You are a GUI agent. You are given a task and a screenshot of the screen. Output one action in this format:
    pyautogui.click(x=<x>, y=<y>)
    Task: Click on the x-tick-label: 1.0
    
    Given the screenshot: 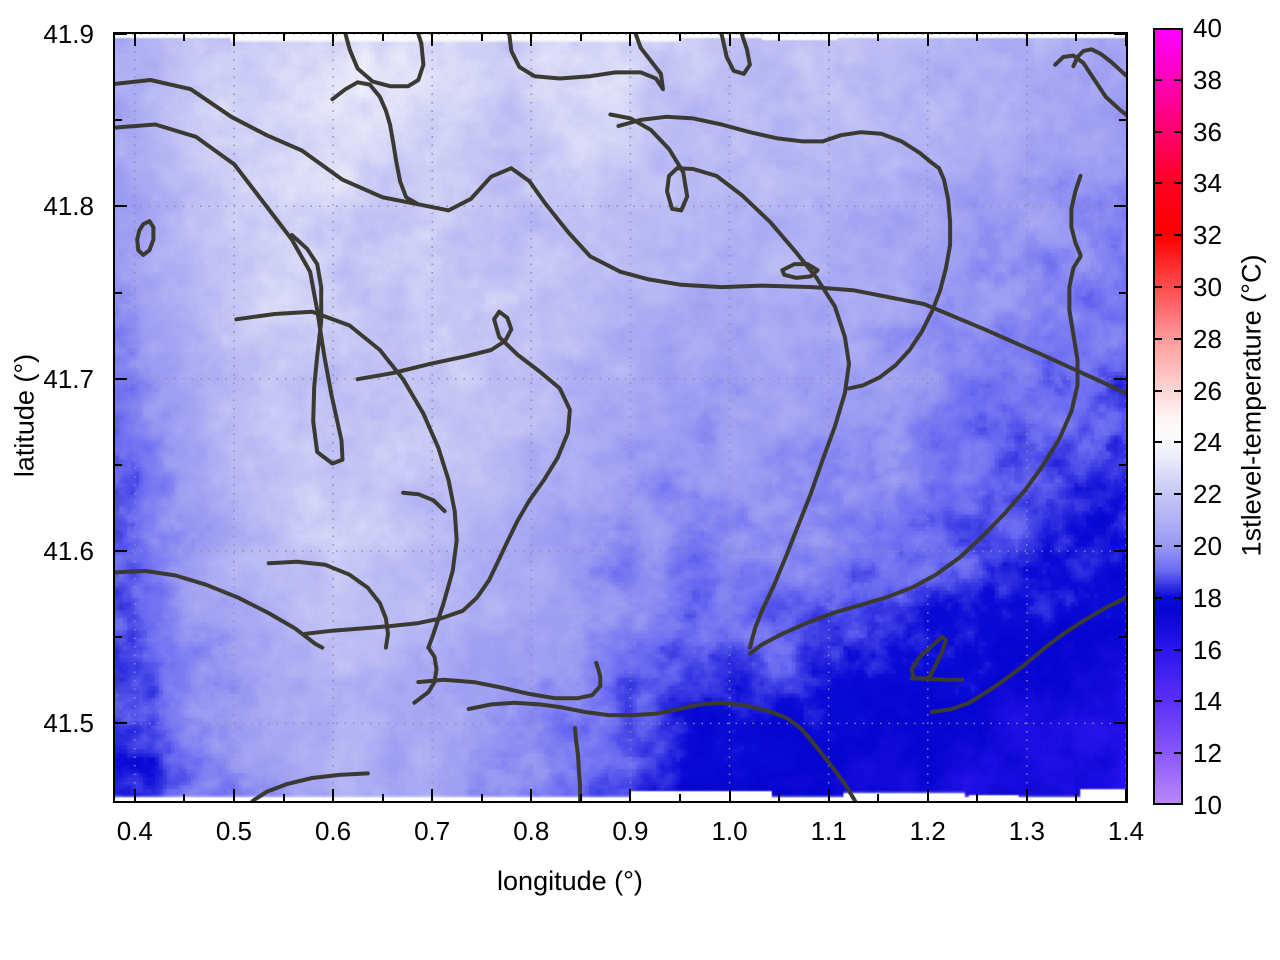 What is the action you would take?
    pyautogui.click(x=729, y=831)
    